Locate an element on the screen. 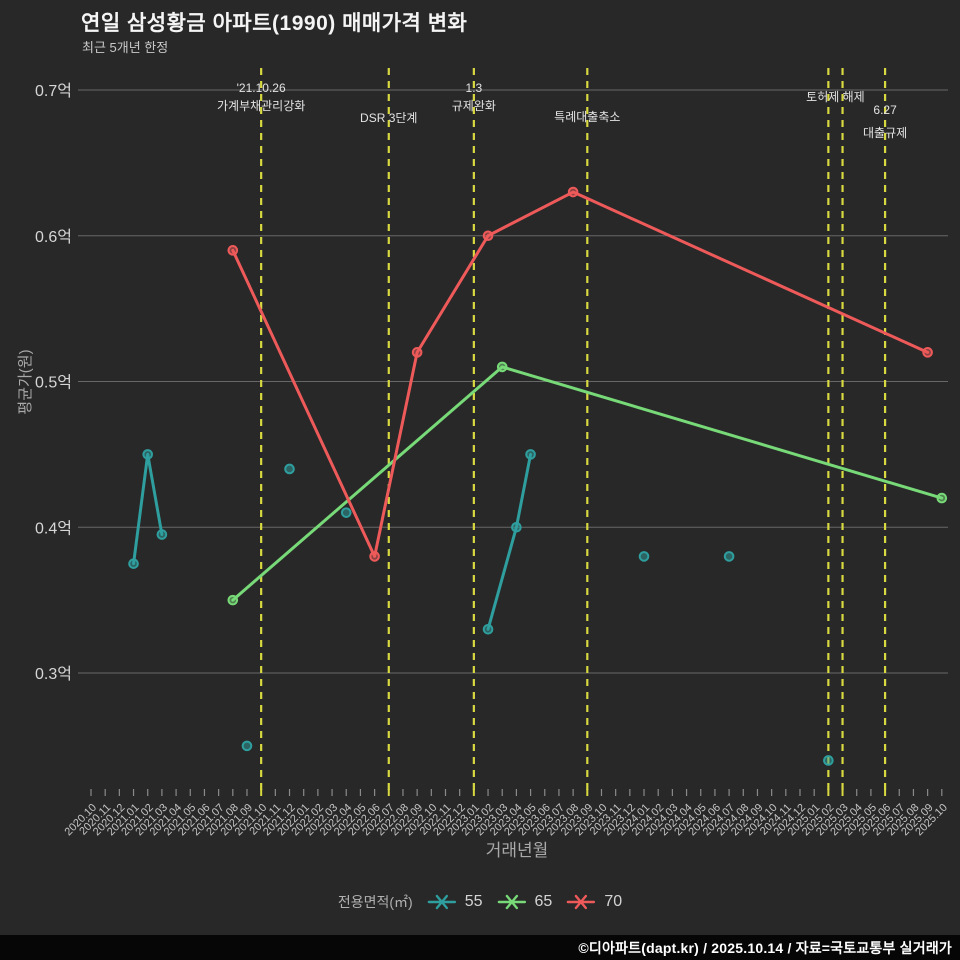 Image resolution: width=960 pixels, height=960 pixels. y-tick-label: 0.5억 is located at coordinates (53, 383).